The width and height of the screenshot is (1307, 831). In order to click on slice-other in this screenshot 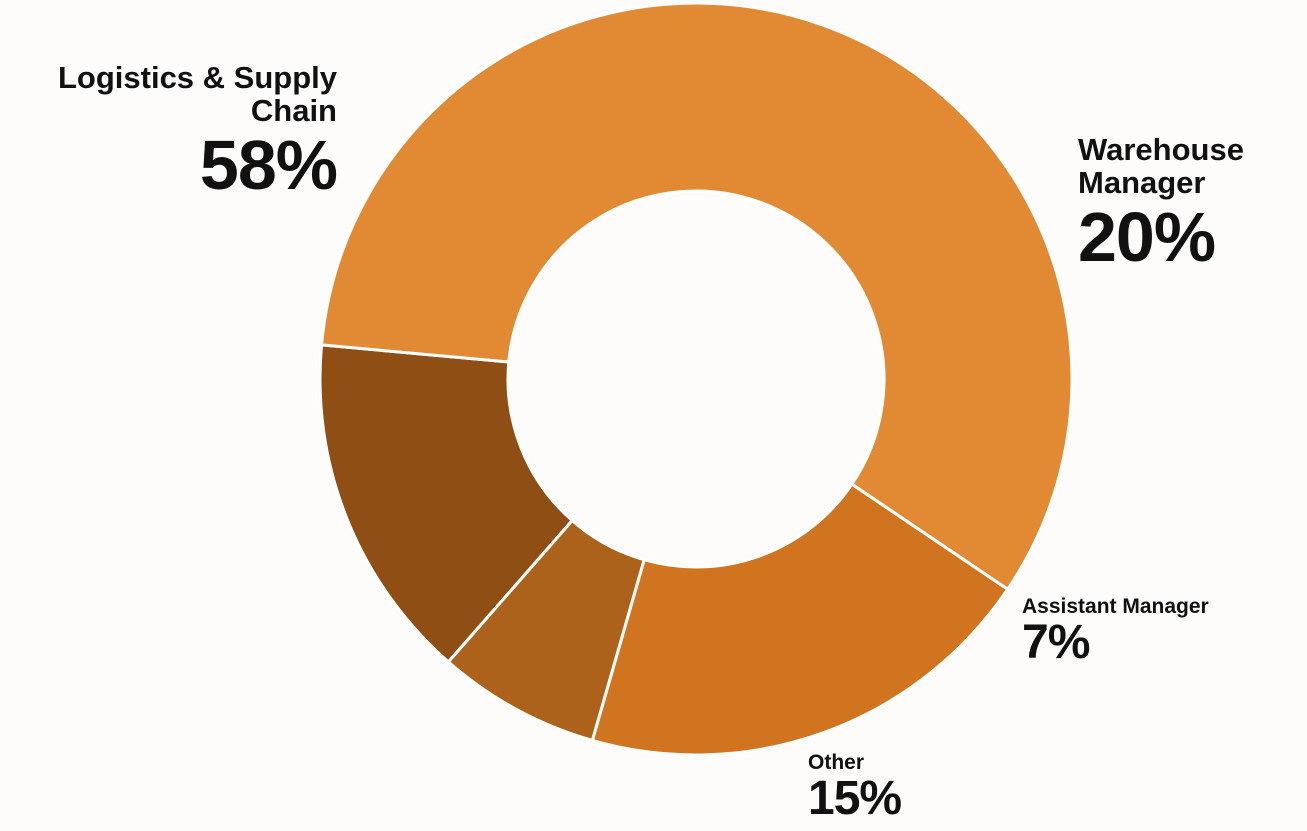, I will do `click(446, 504)`.